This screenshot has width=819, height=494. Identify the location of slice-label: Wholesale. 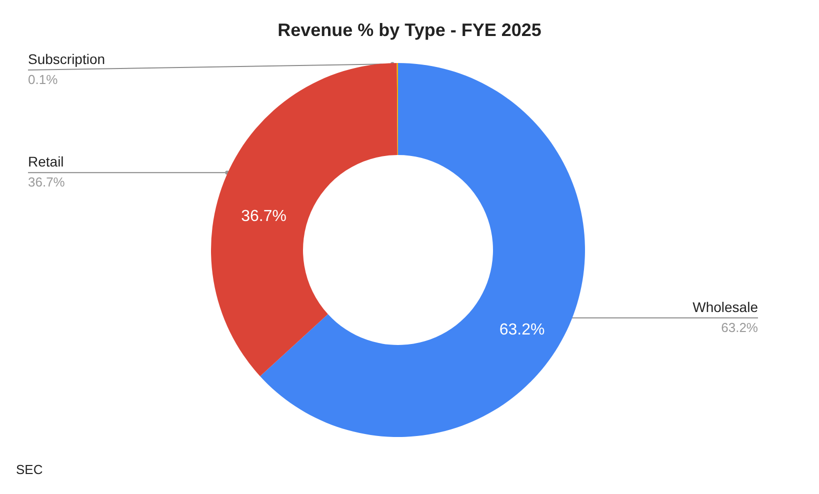
(725, 306).